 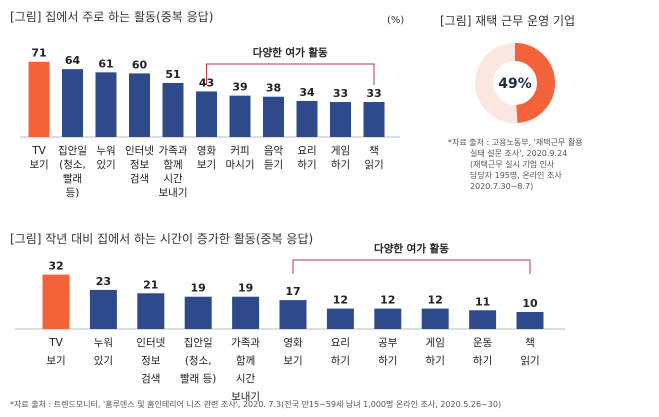 What do you see at coordinates (274, 151) in the screenshot?
I see `tick-label: 음악` at bounding box center [274, 151].